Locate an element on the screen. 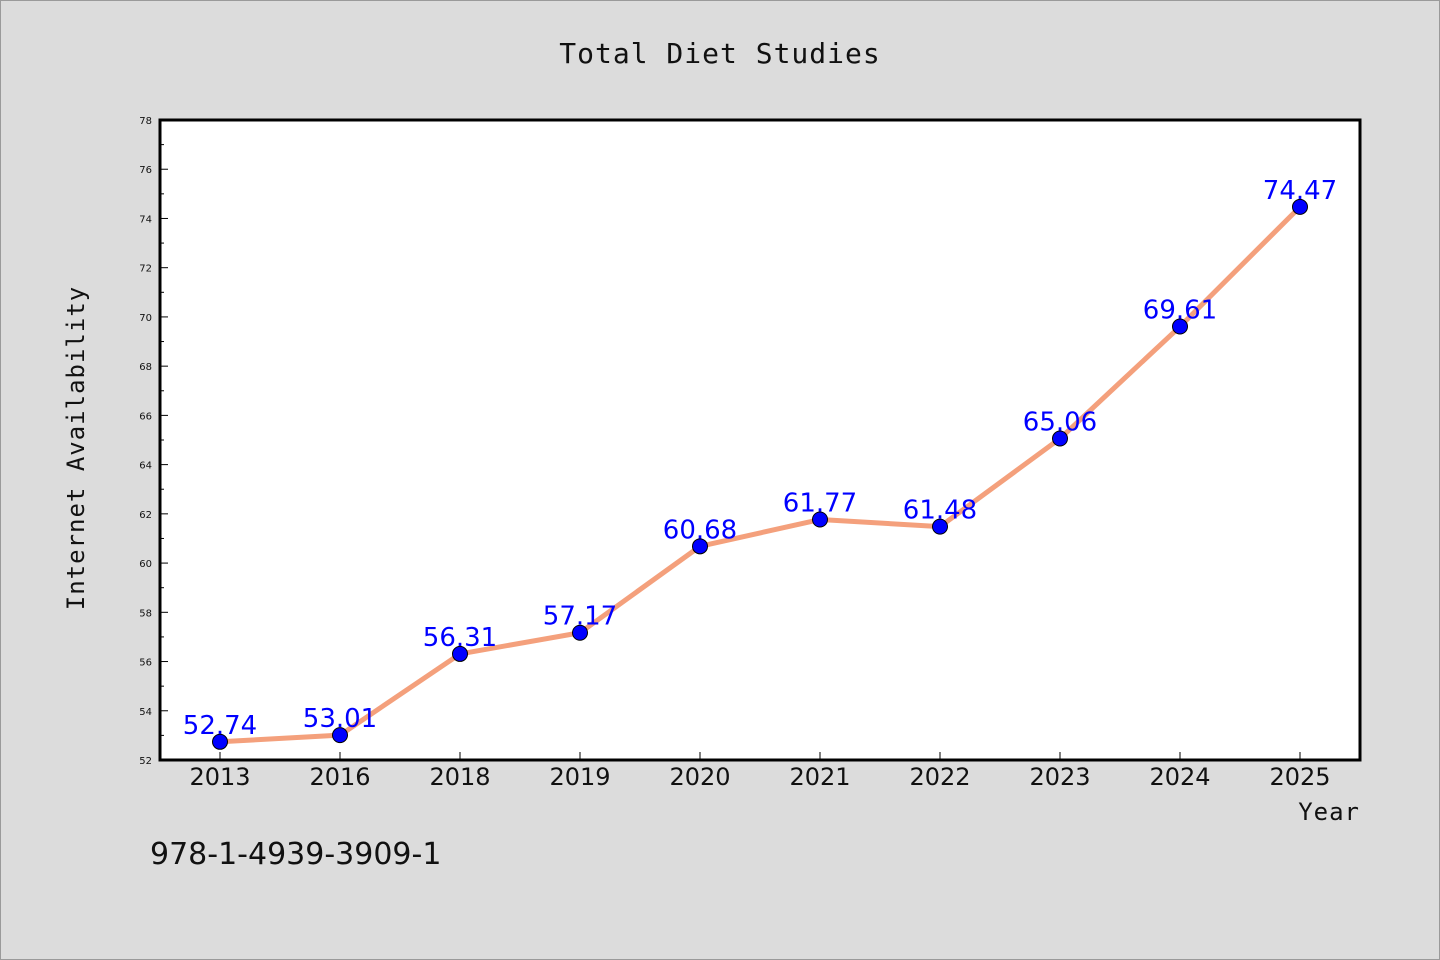  data-label: 60.68 is located at coordinates (700, 530).